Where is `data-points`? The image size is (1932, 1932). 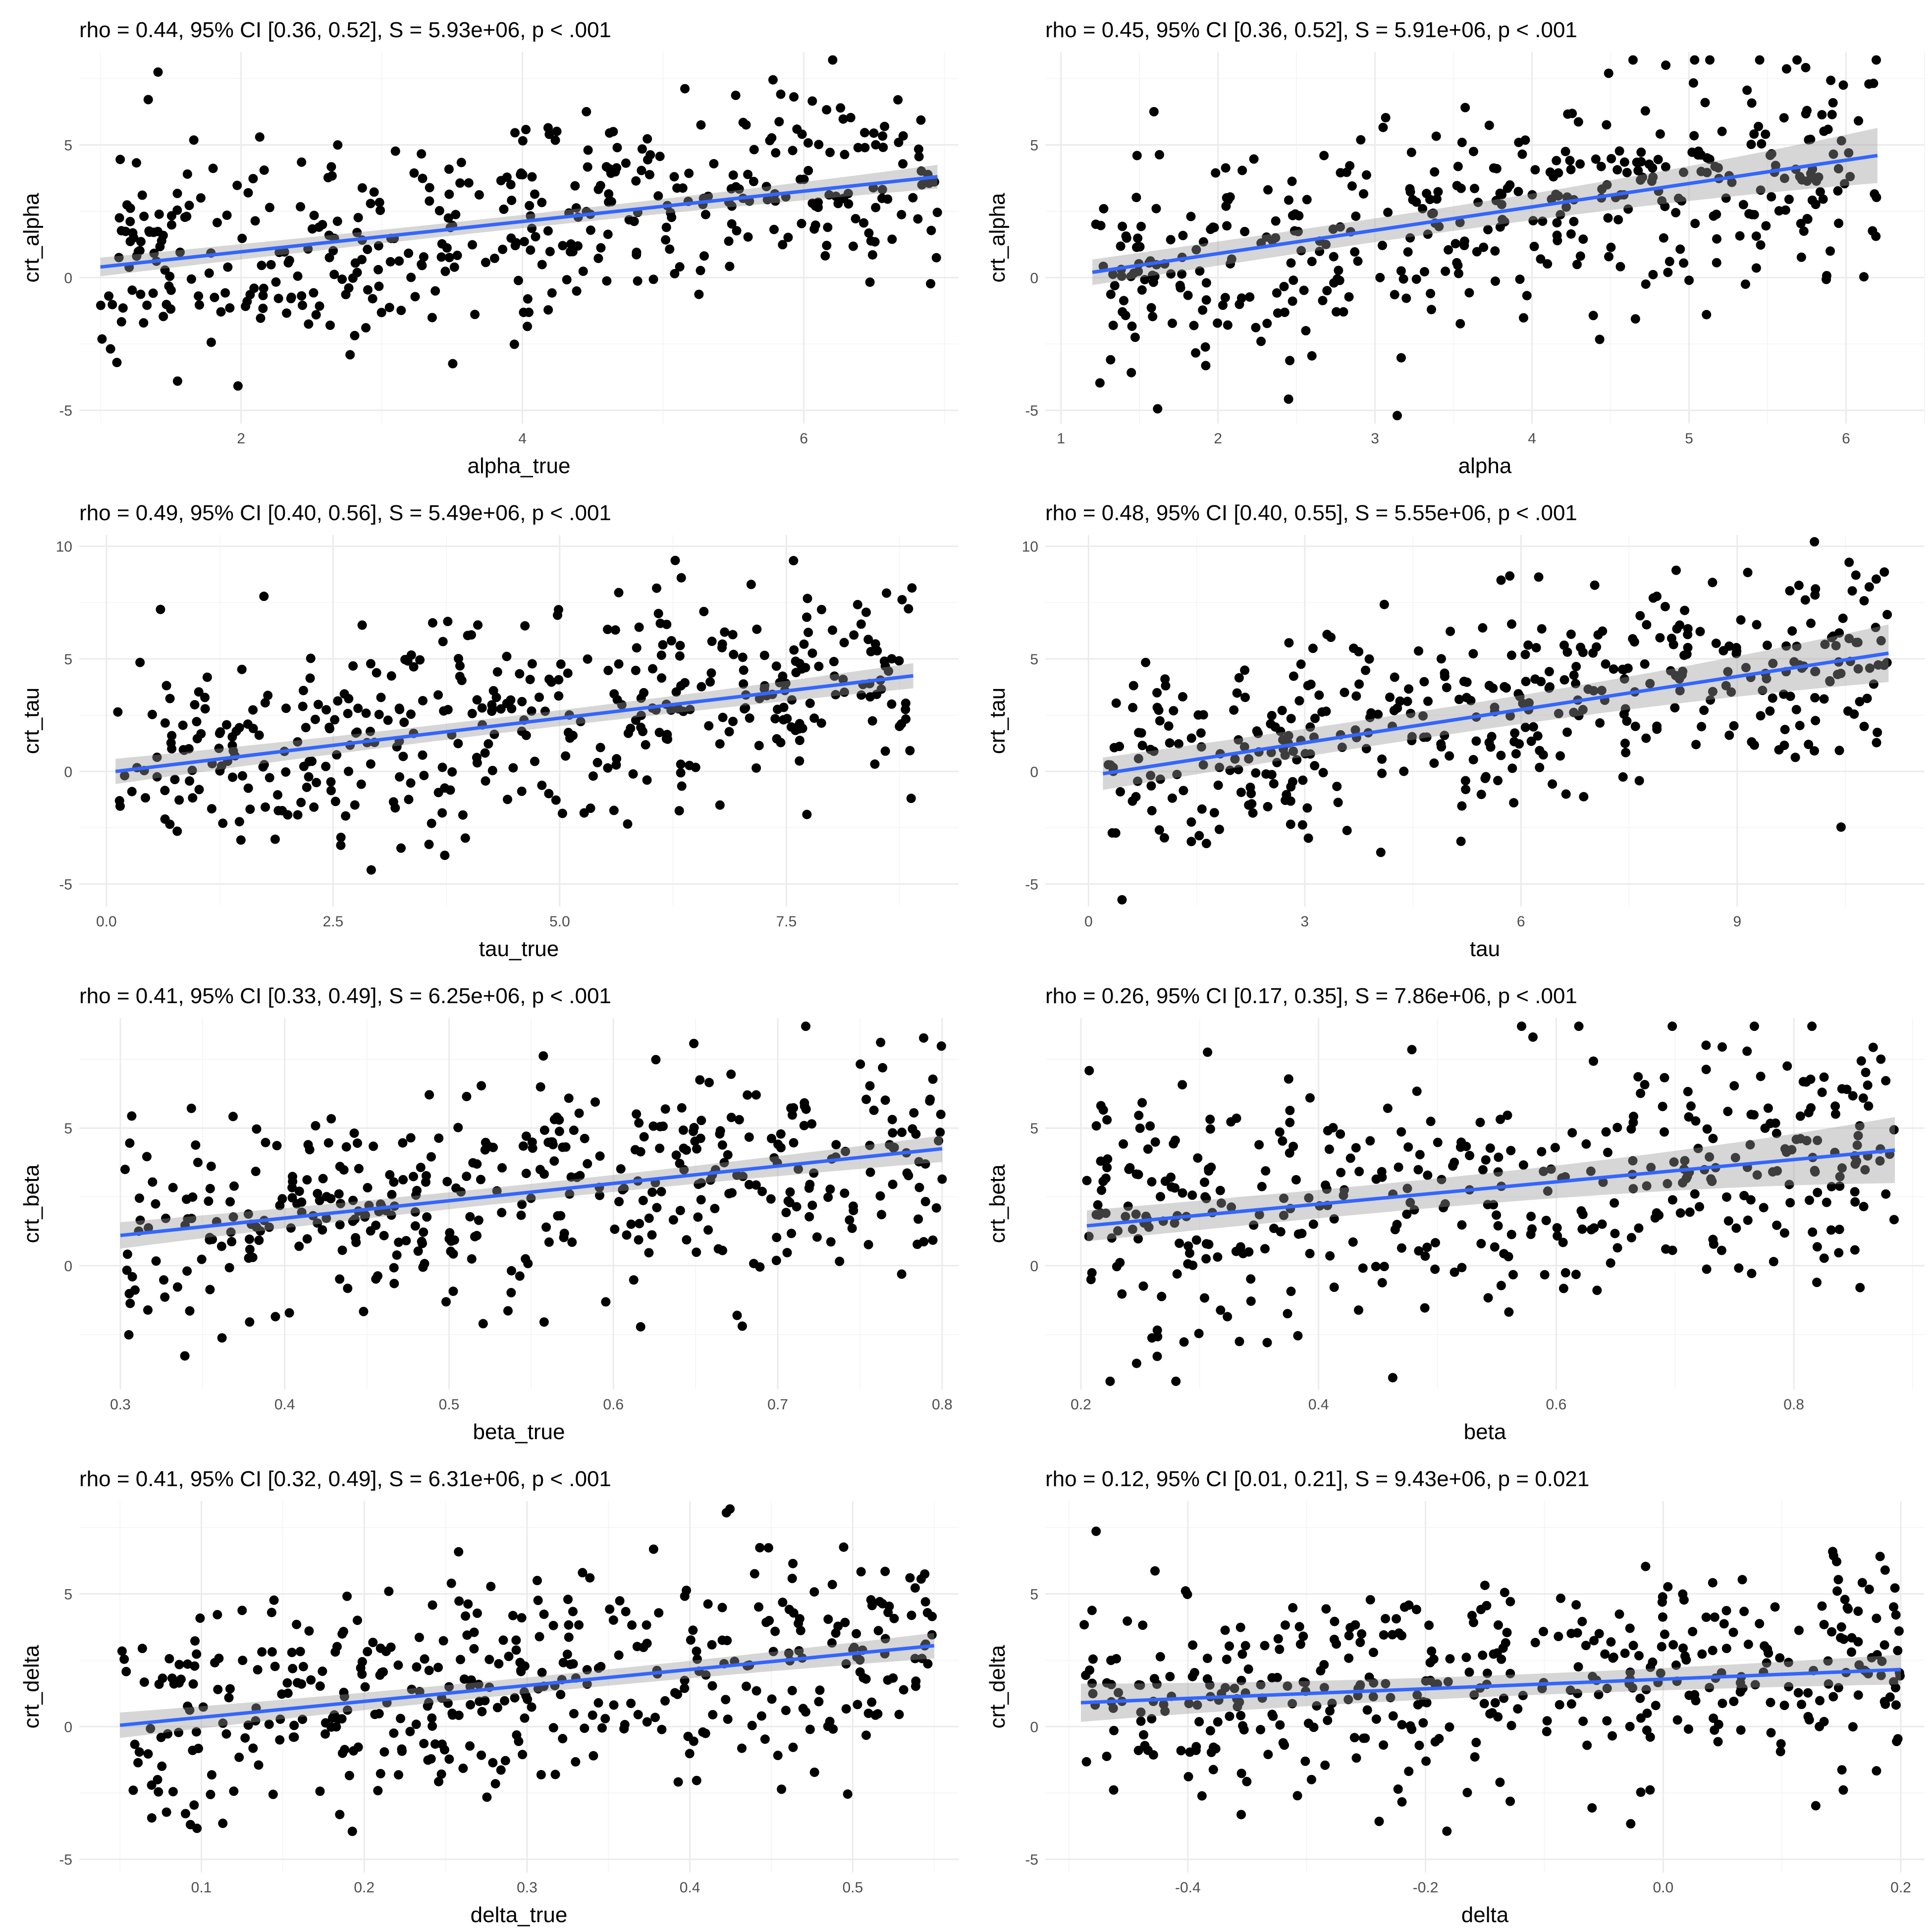 data-points is located at coordinates (1492, 1681).